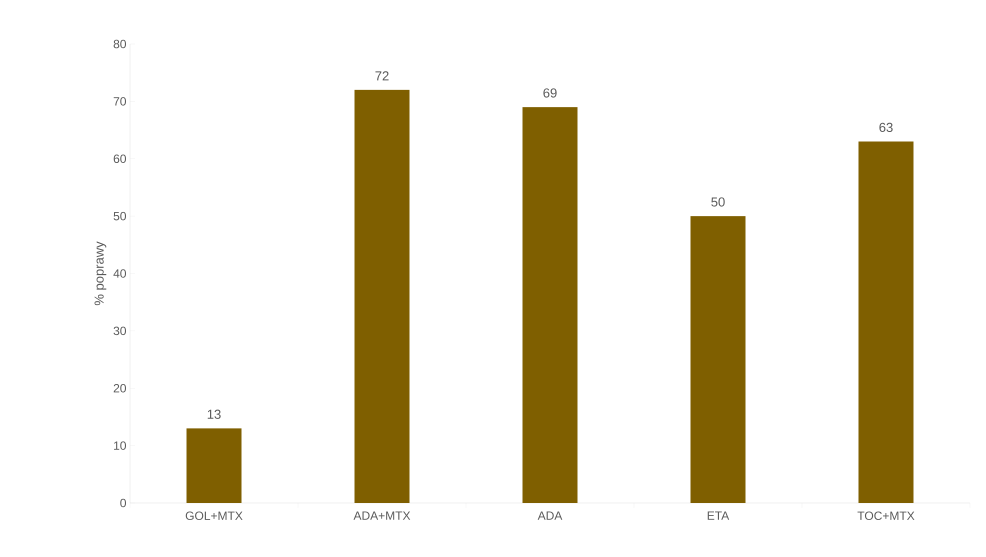 This screenshot has width=986, height=557. I want to click on y-axis-title: % poprawy, so click(100, 273).